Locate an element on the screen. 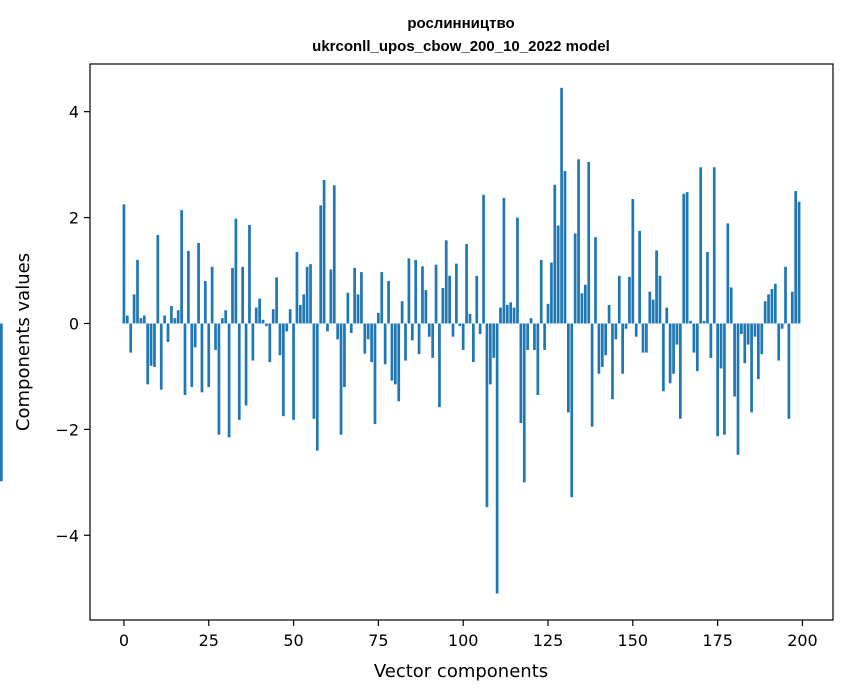 This screenshot has height=696, width=847. x-tick-label: 25 is located at coordinates (209, 640).